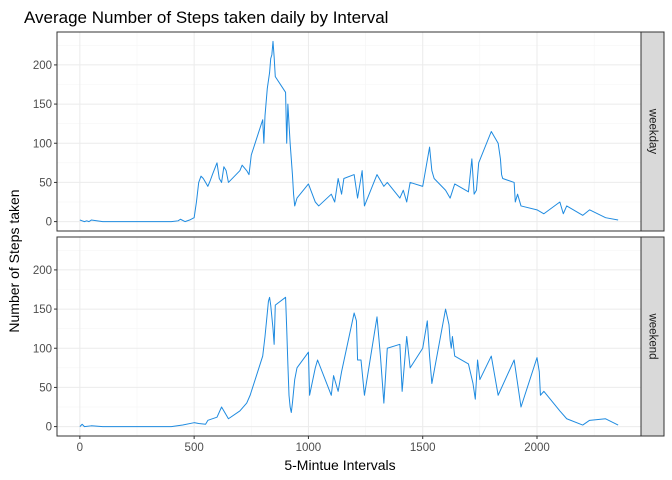  What do you see at coordinates (309, 448) in the screenshot?
I see `x-tick-label: 1000` at bounding box center [309, 448].